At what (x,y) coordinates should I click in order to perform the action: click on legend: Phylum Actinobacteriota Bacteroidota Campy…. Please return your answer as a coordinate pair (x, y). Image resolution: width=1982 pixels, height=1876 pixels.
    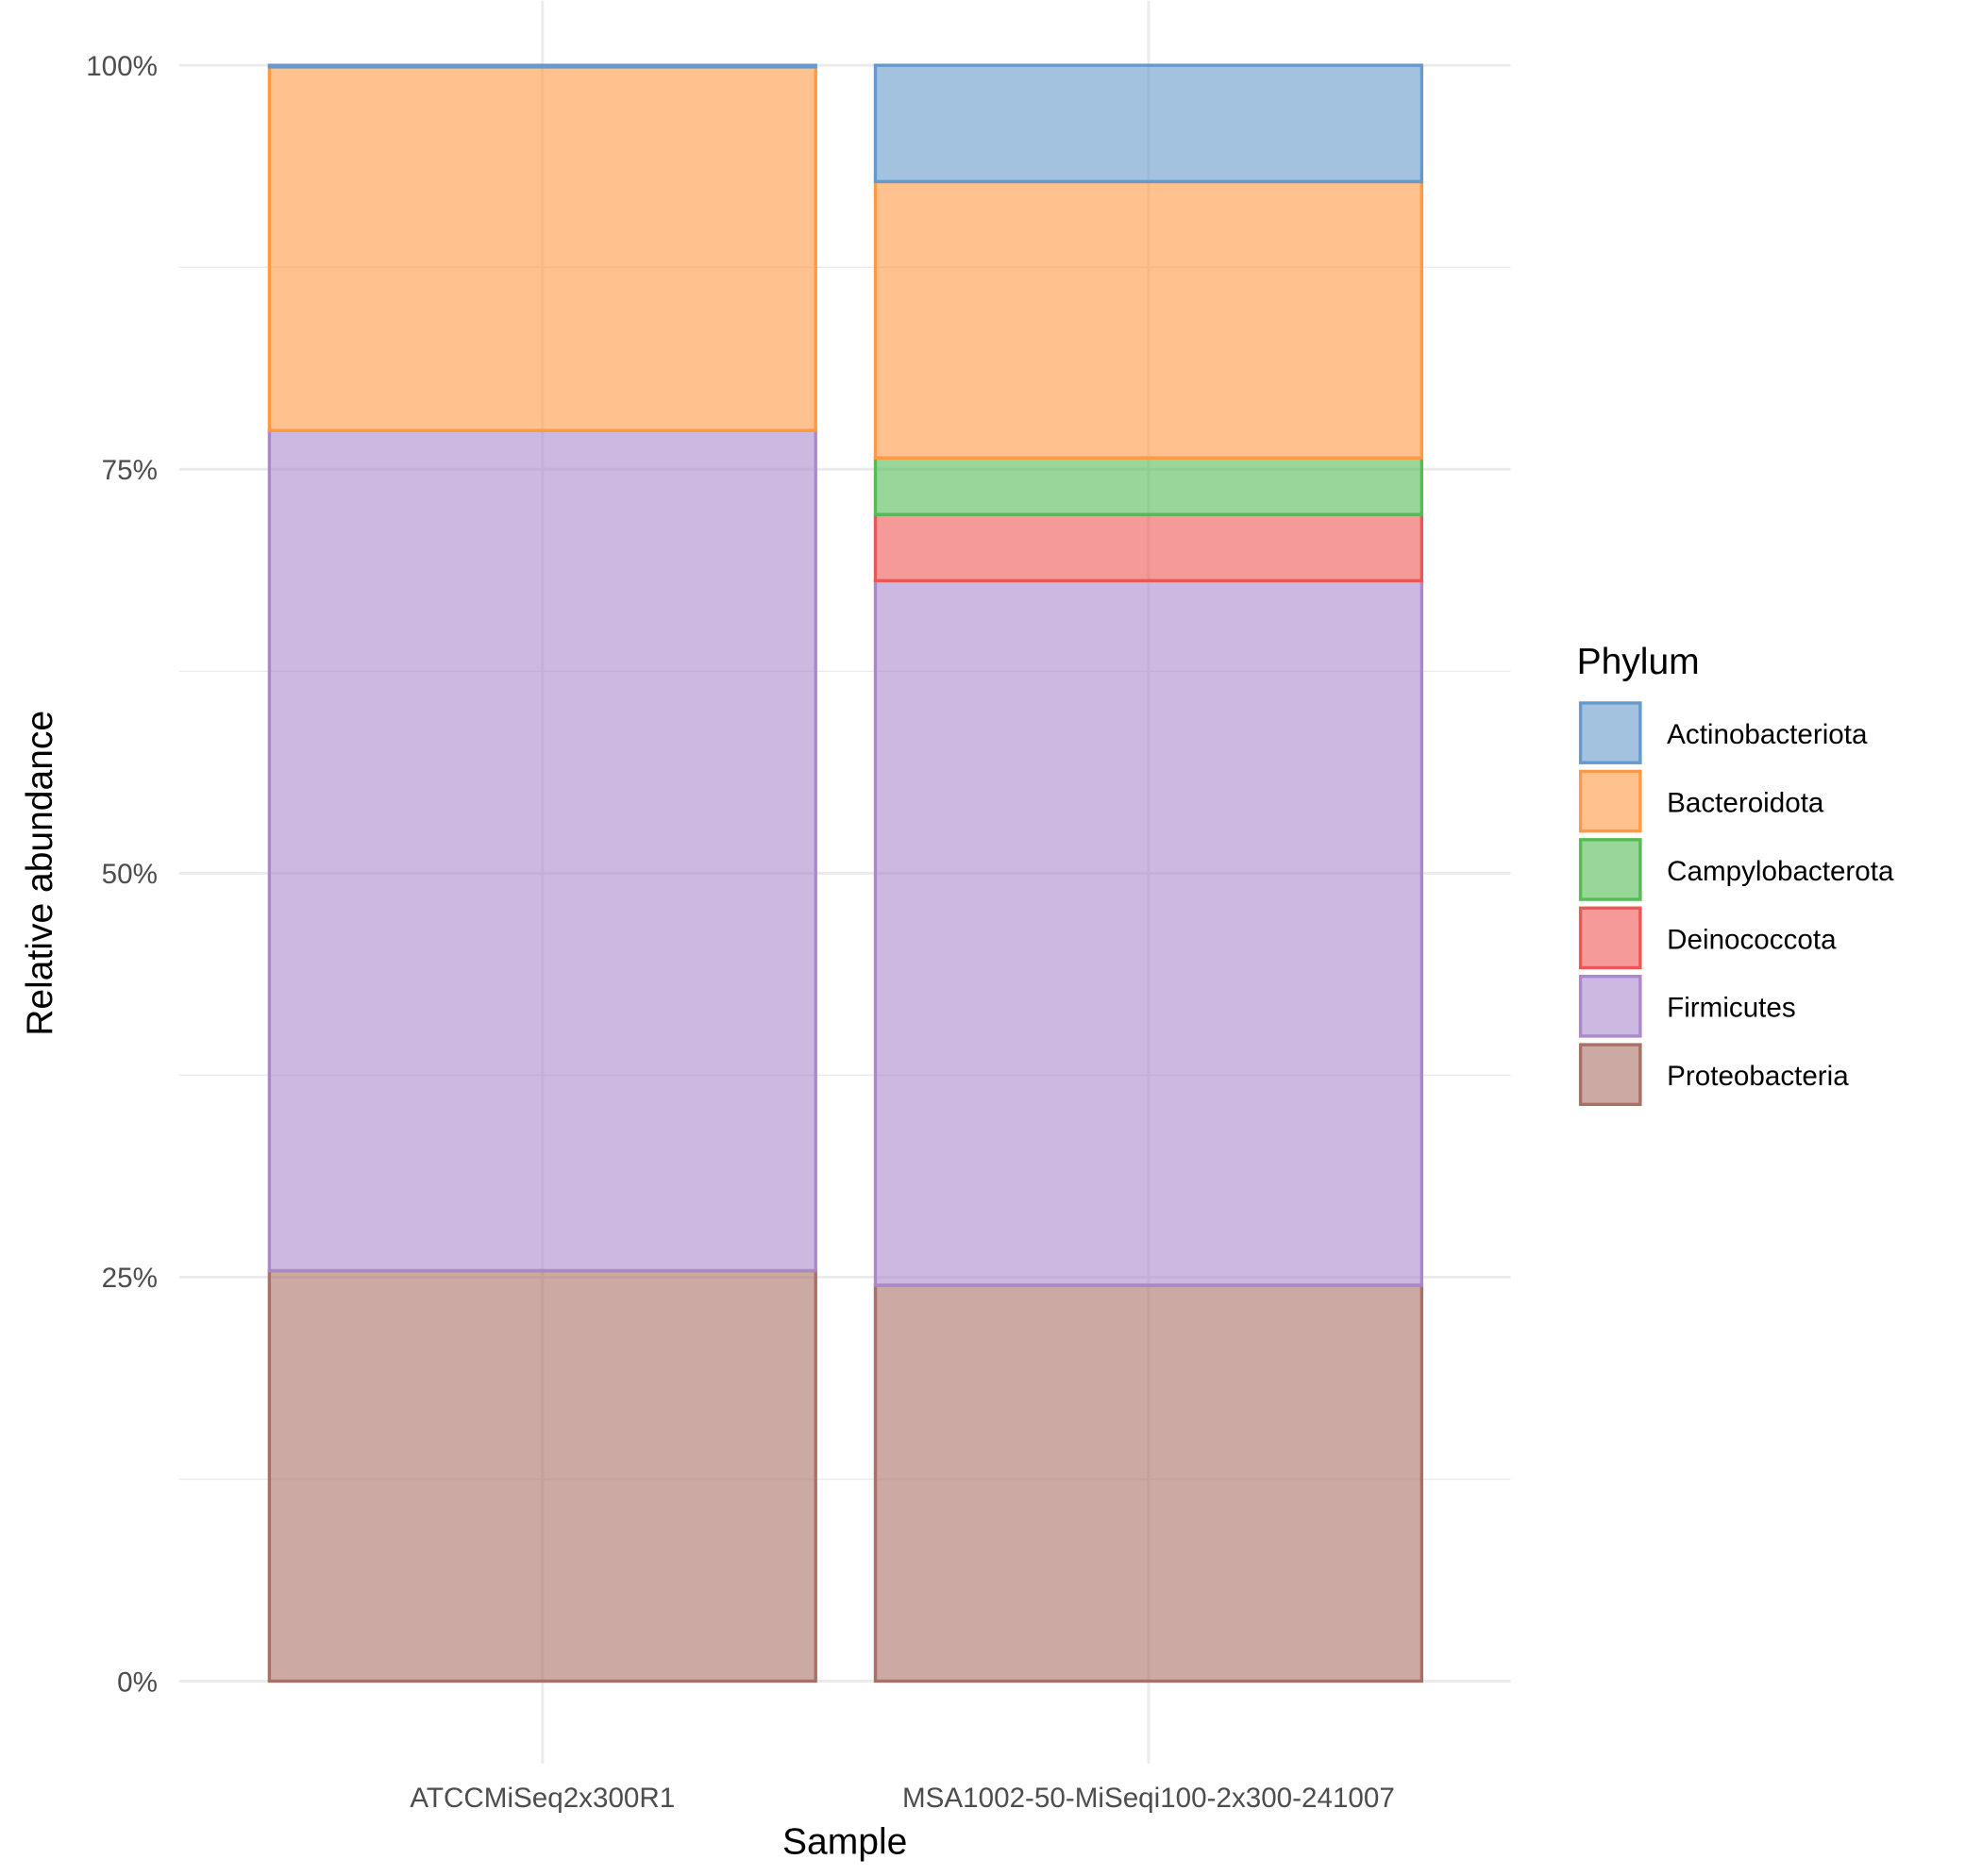
    Looking at the image, I should click on (1735, 874).